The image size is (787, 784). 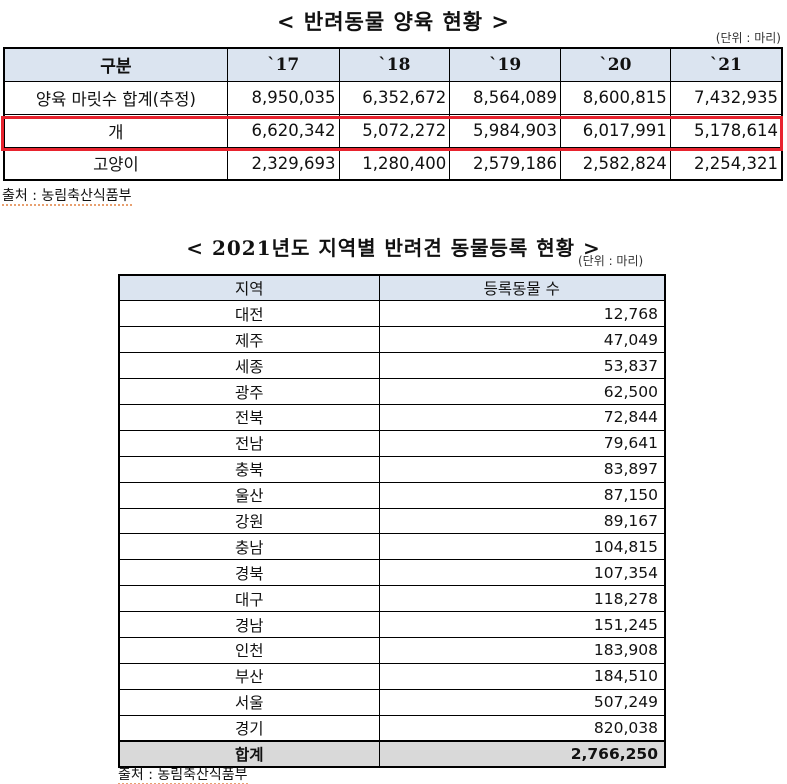 What do you see at coordinates (249, 443) in the screenshot?
I see `region-name: 전남` at bounding box center [249, 443].